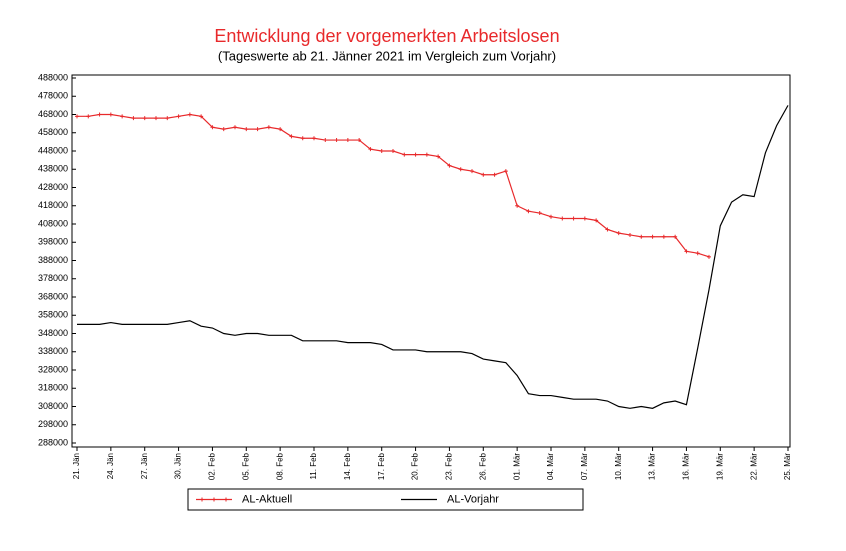 This screenshot has width=846, height=551. What do you see at coordinates (53, 388) in the screenshot?
I see `y-tick-label: 318000` at bounding box center [53, 388].